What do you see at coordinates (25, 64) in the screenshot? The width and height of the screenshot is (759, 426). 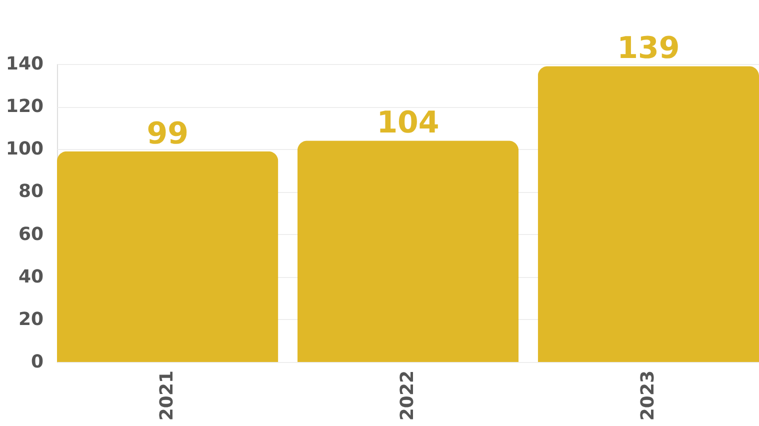 I see `y-tick-label: 140` at bounding box center [25, 64].